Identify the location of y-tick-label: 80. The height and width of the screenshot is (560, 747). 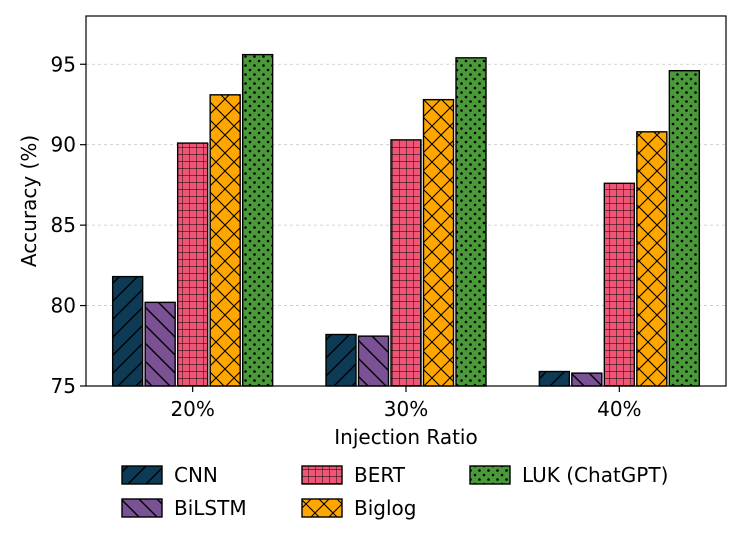
(63, 306).